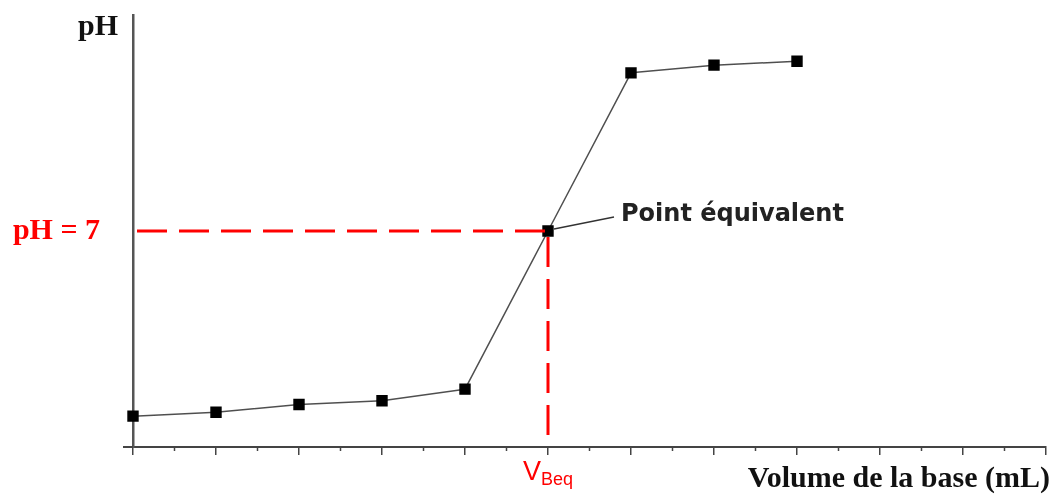  I want to click on y-axis-title: pH, so click(97, 24).